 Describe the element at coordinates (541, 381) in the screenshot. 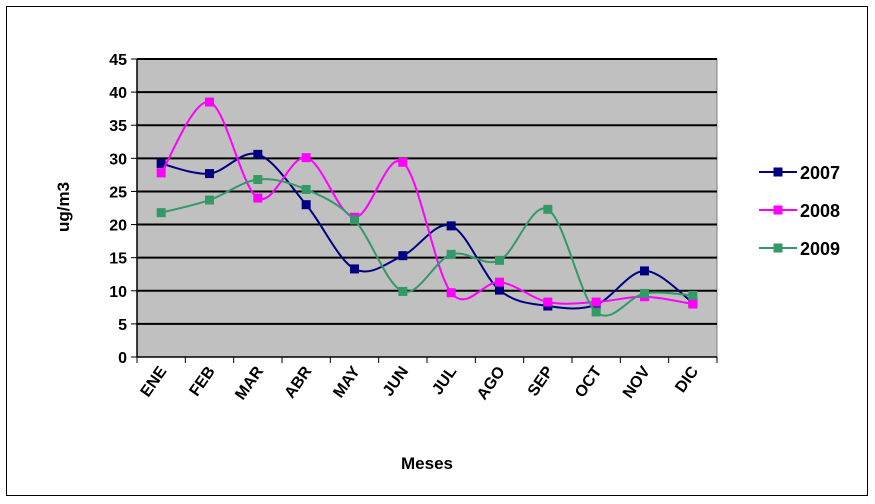

I see `x-tick-label: SEP` at that location.